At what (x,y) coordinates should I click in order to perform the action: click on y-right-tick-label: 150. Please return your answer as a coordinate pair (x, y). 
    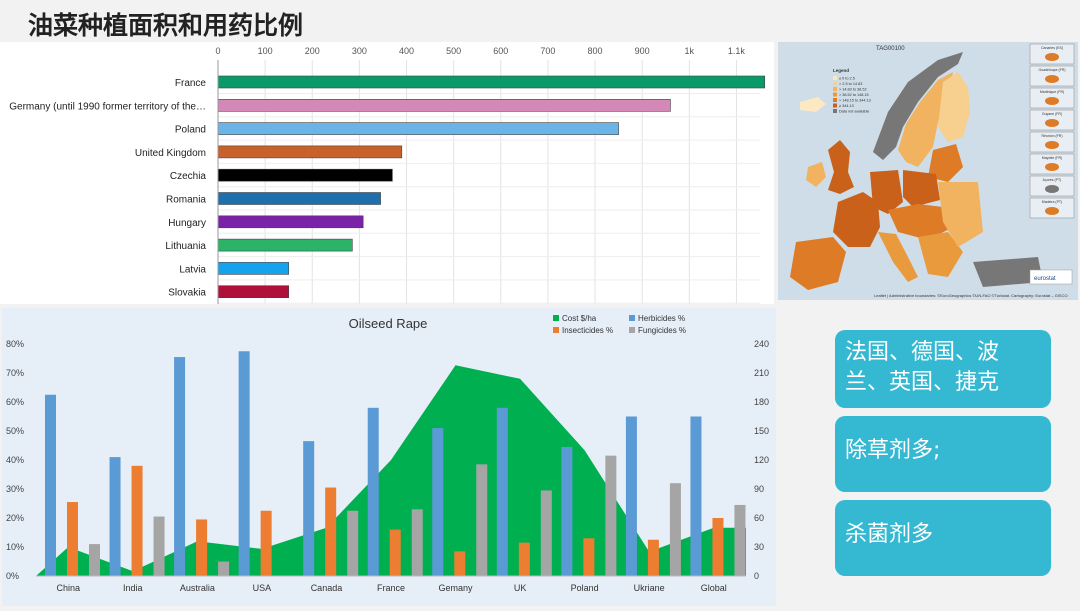
    Looking at the image, I should click on (761, 431).